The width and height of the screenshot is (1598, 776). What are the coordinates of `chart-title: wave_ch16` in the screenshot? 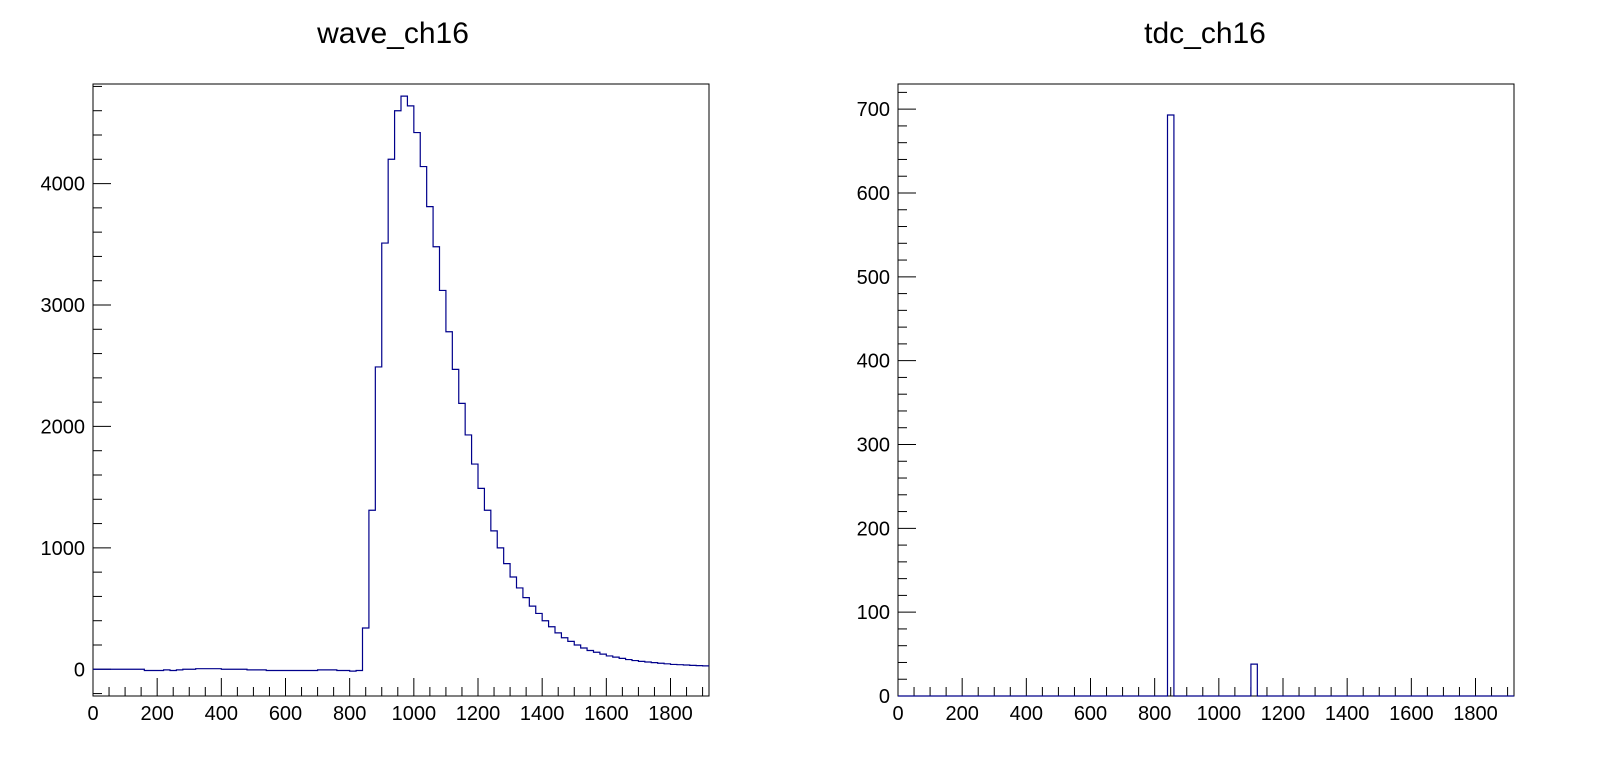 It's located at (392, 33).